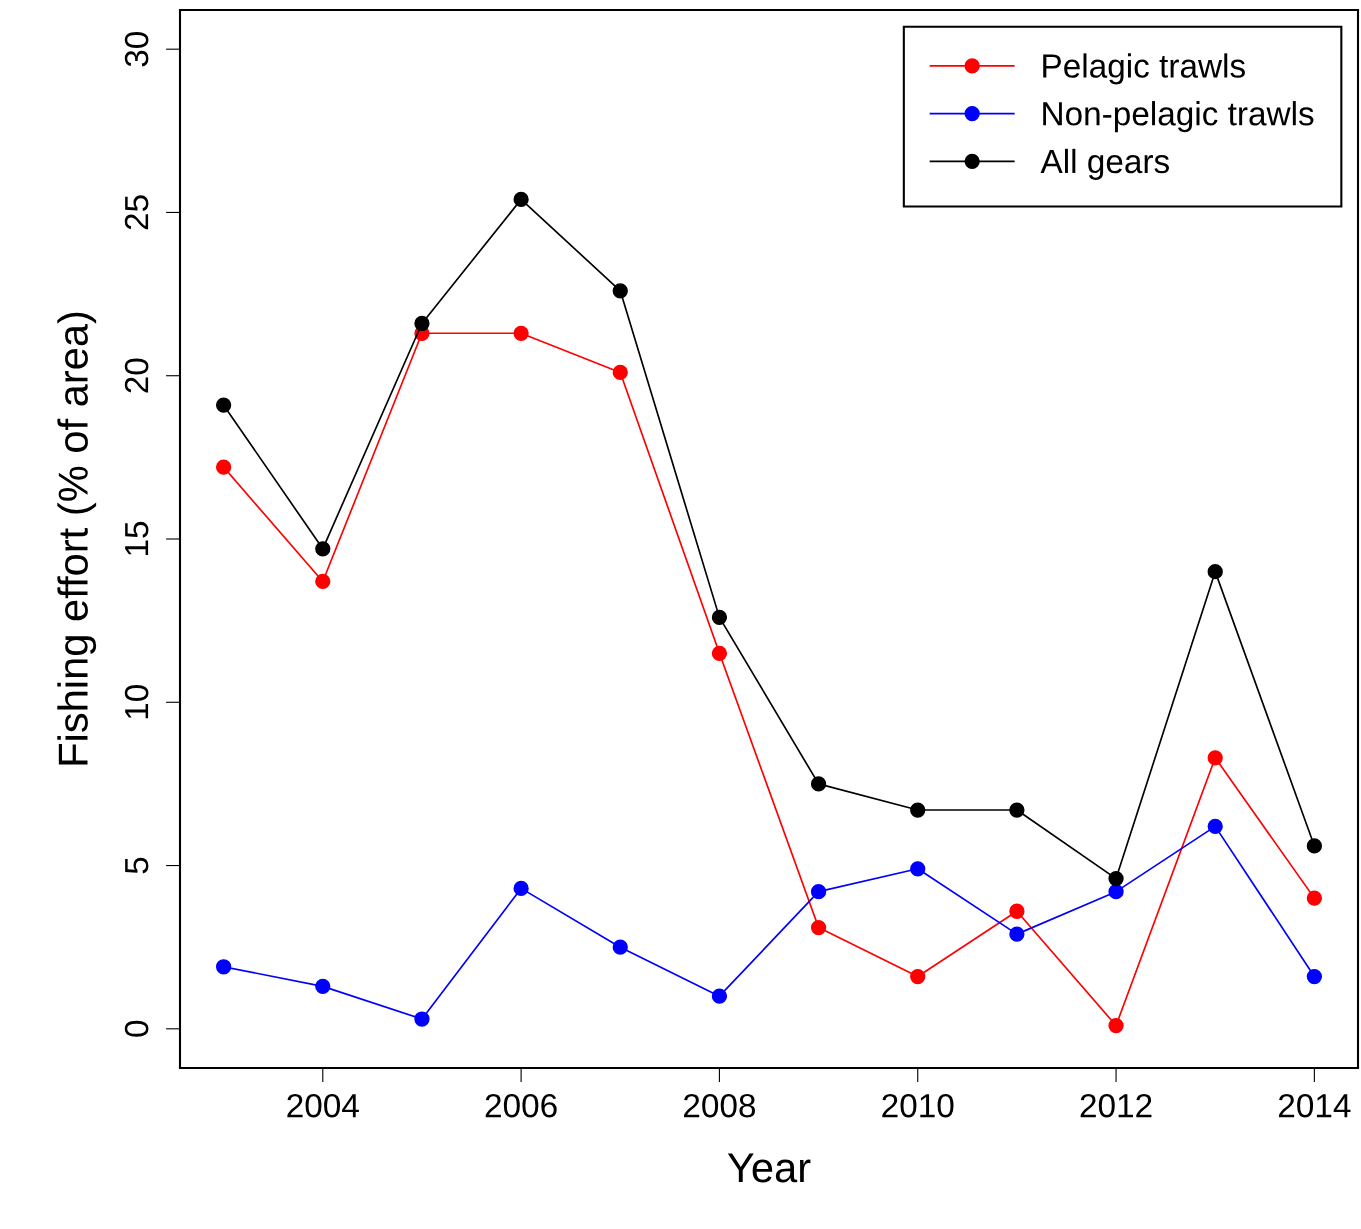 The height and width of the screenshot is (1229, 1361). What do you see at coordinates (136, 212) in the screenshot?
I see `y-tick-label: 25` at bounding box center [136, 212].